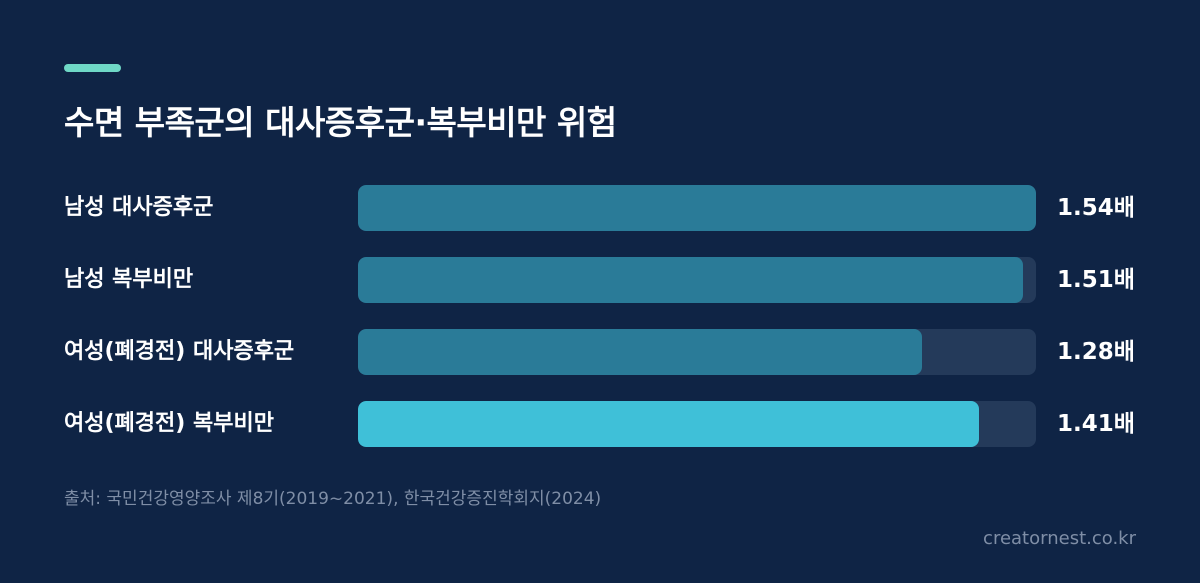 This screenshot has height=583, width=1200. I want to click on value-label: 1.41배, so click(1096, 424).